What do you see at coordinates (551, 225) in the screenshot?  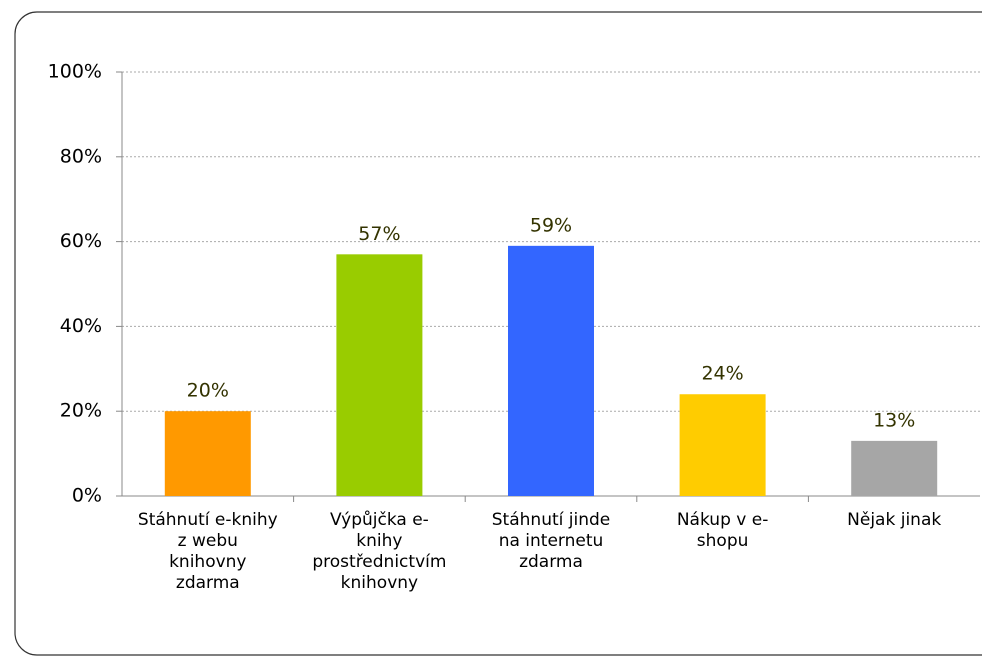 I see `value-label: 59%` at bounding box center [551, 225].